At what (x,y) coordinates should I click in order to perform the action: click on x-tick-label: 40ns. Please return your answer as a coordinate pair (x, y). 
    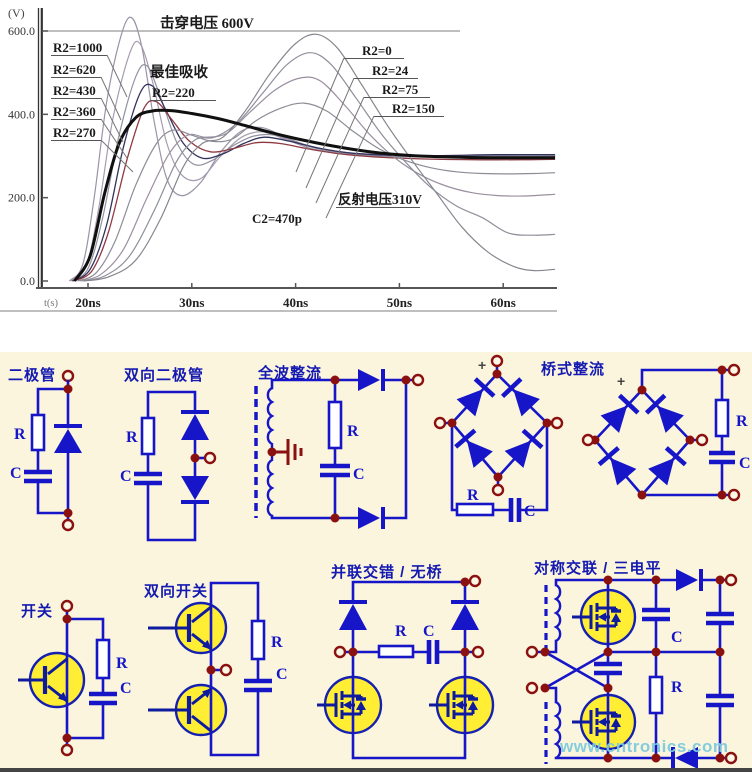
    Looking at the image, I should click on (295, 302).